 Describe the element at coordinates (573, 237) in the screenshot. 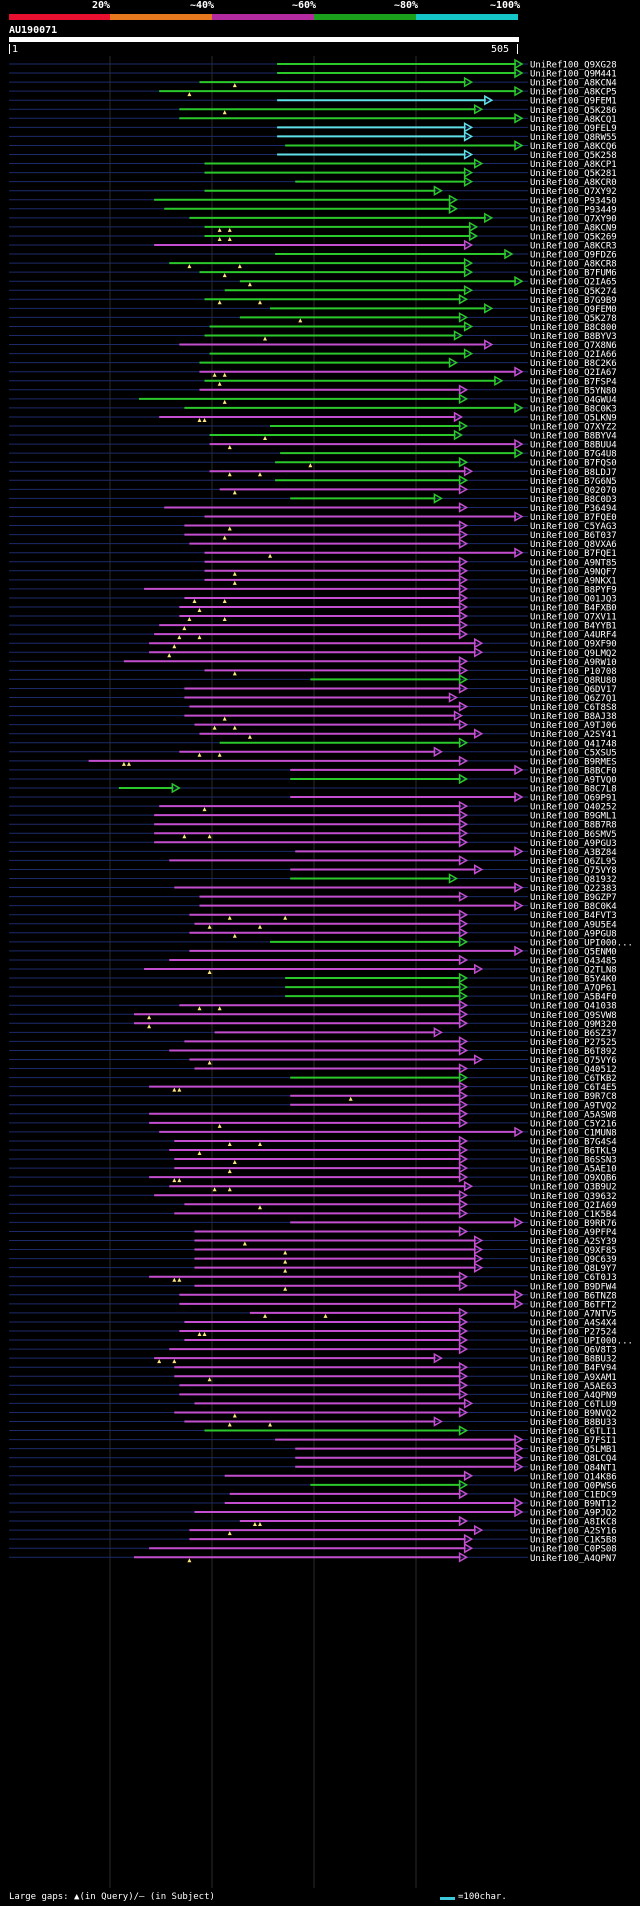

I see `hit-label: UniRef100_Q5K269` at that location.